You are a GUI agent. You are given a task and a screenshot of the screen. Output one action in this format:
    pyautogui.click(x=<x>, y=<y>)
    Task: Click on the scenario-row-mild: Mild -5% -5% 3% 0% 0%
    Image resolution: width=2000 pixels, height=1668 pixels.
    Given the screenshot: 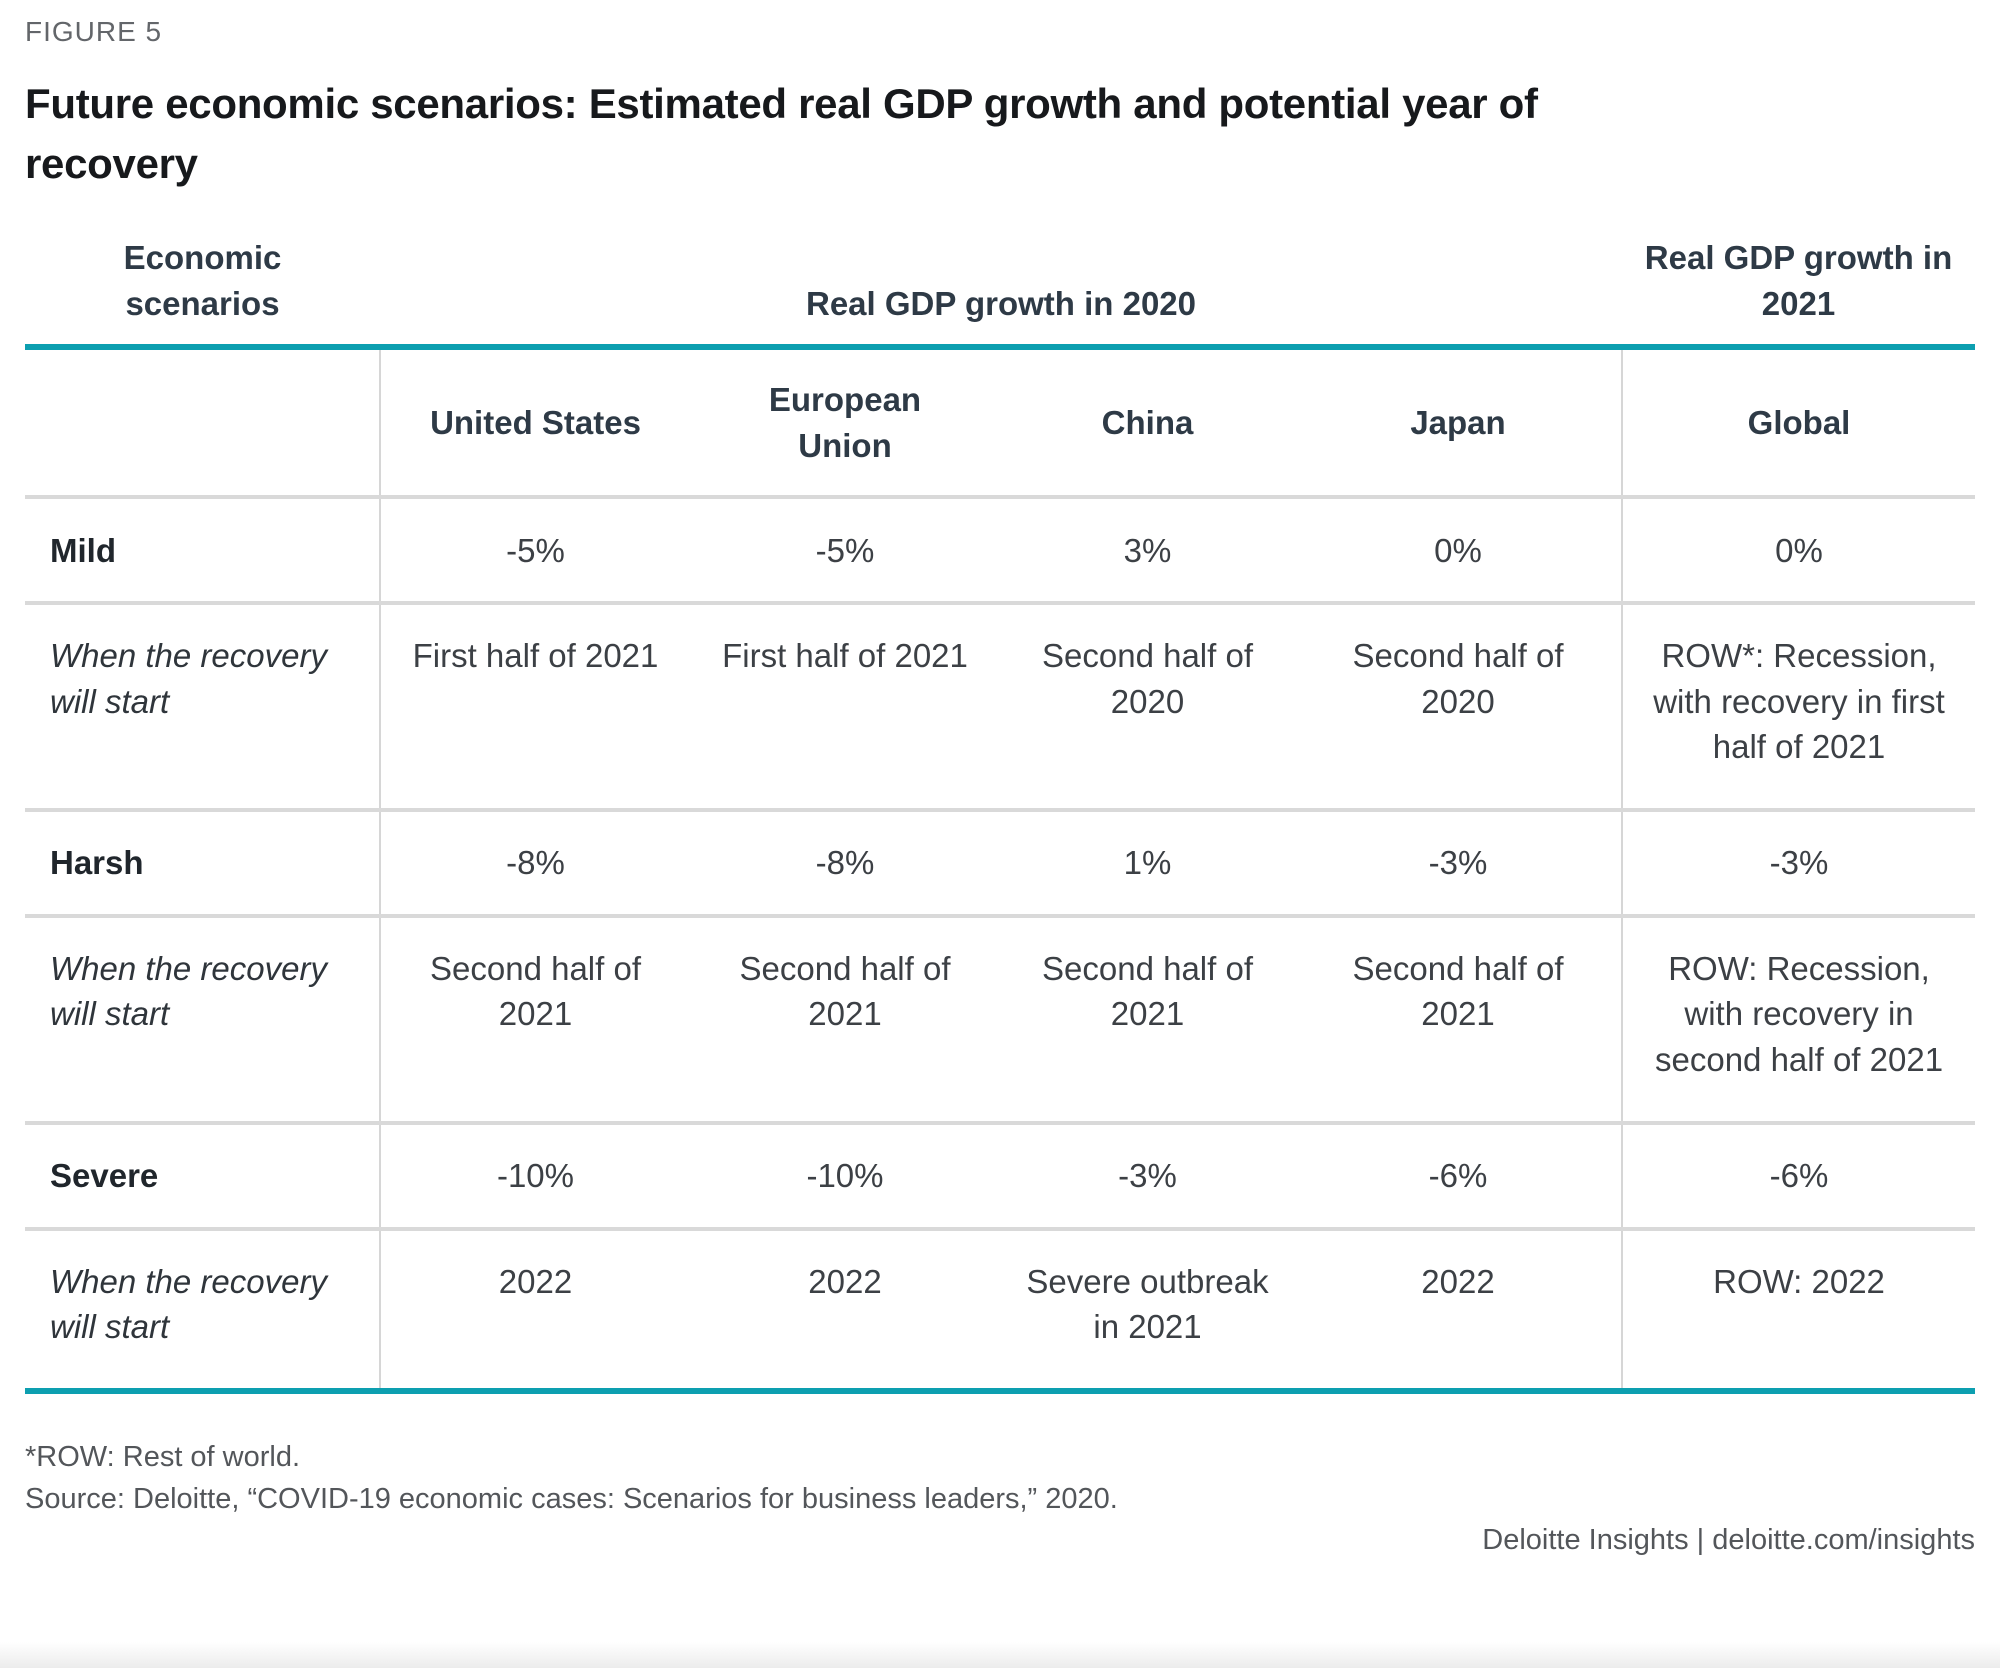 What is the action you would take?
    pyautogui.click(x=1000, y=551)
    